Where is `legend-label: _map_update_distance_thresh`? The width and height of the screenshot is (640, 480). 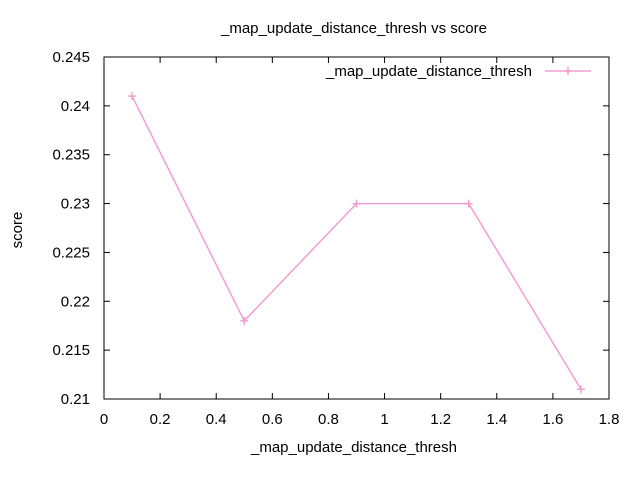 legend-label: _map_update_distance_thresh is located at coordinates (428, 71).